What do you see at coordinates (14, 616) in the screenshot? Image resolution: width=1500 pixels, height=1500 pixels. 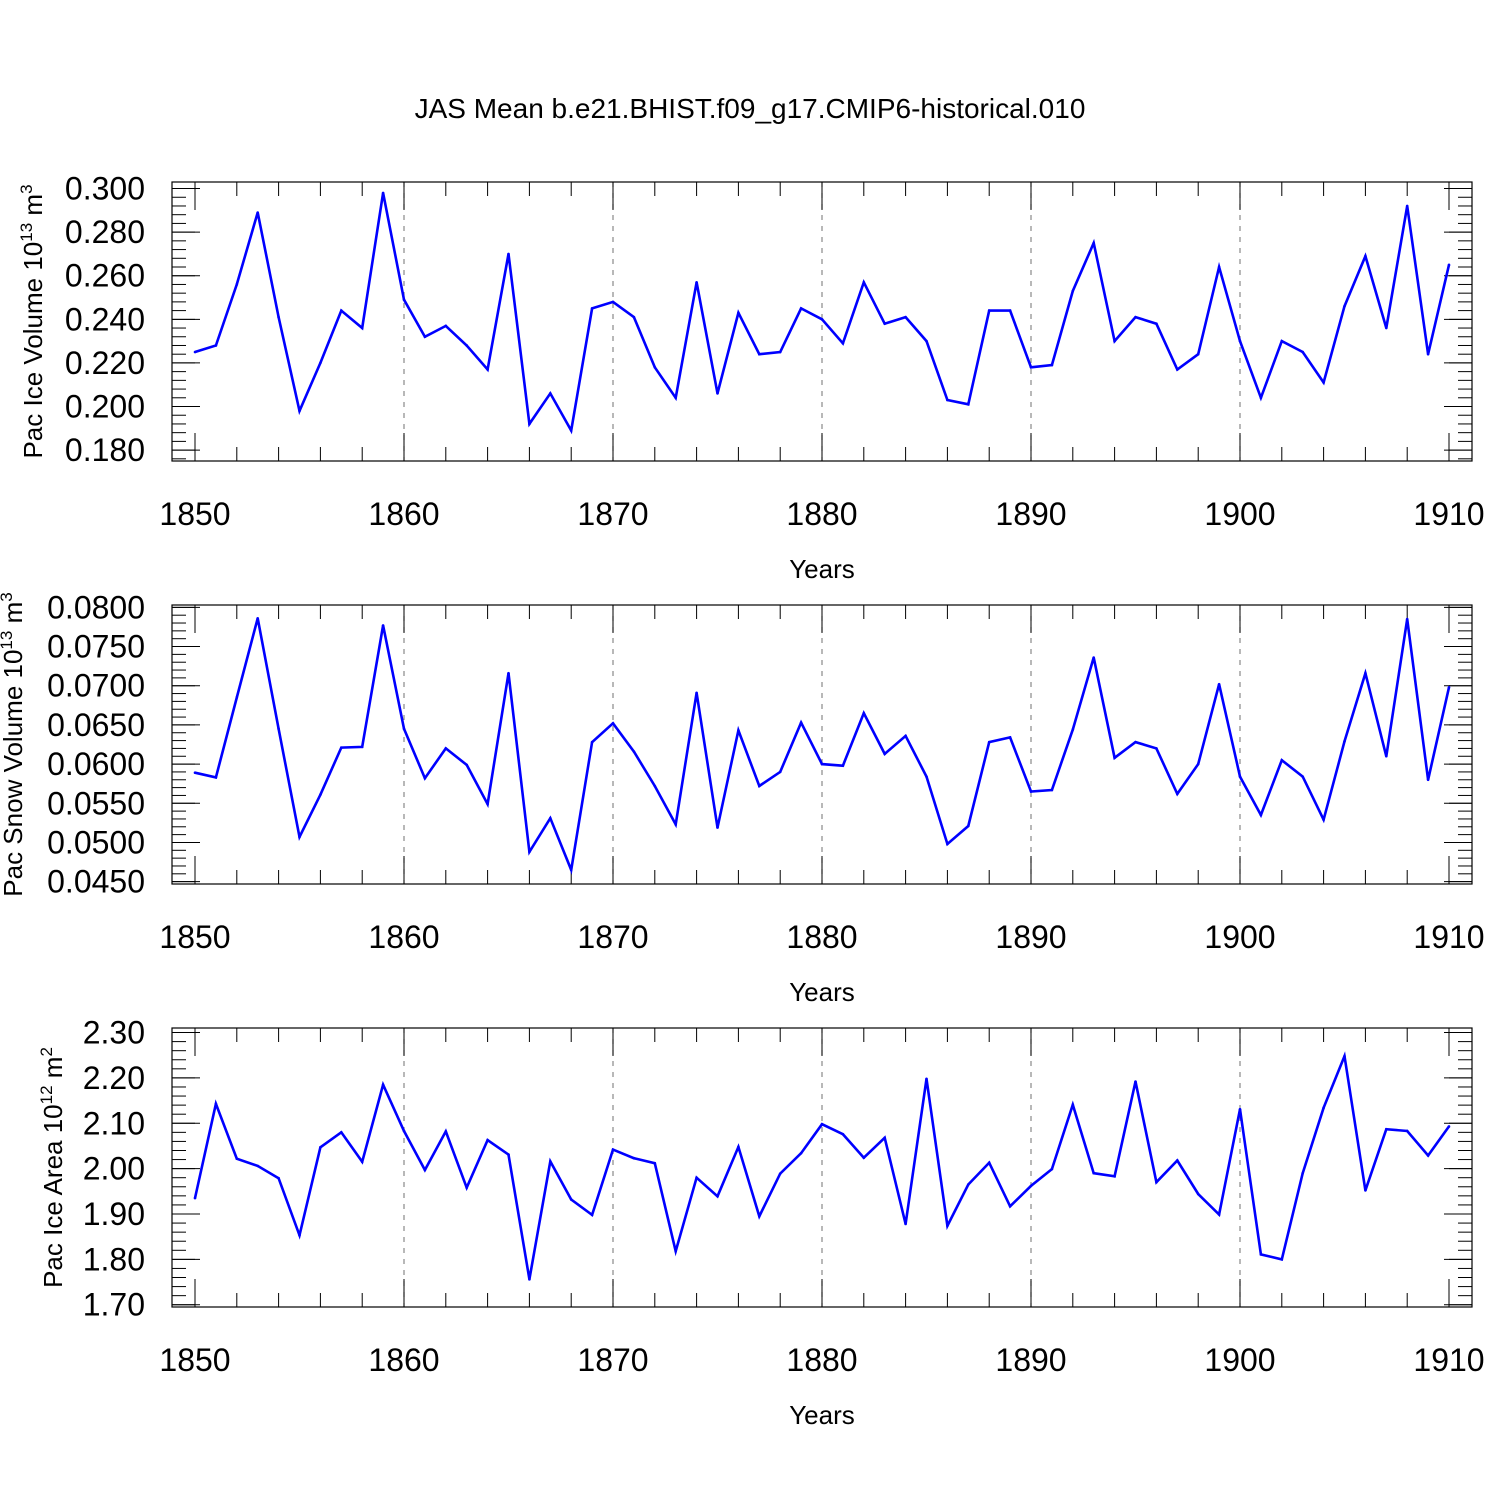 I see `y-axis-title-ylabel-unit: m` at bounding box center [14, 616].